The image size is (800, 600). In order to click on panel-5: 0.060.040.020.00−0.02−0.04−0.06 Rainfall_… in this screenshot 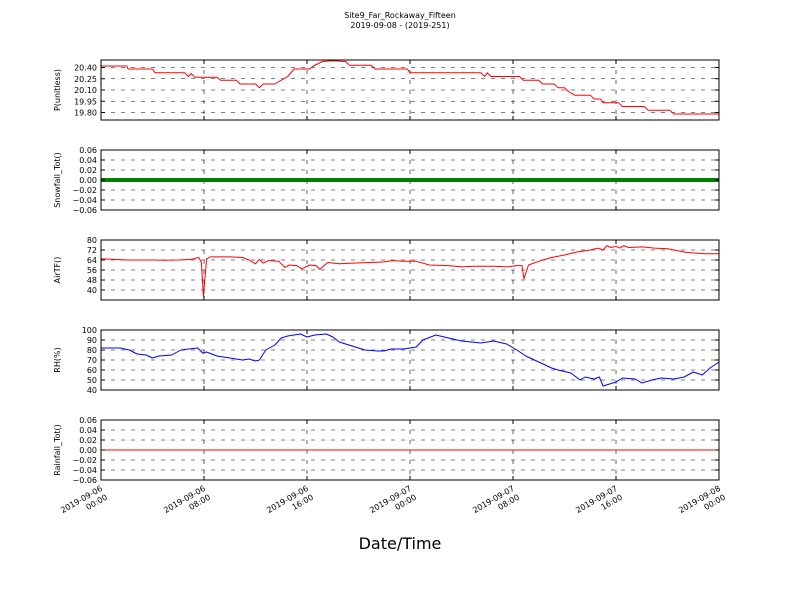, I will do `click(386, 450)`.